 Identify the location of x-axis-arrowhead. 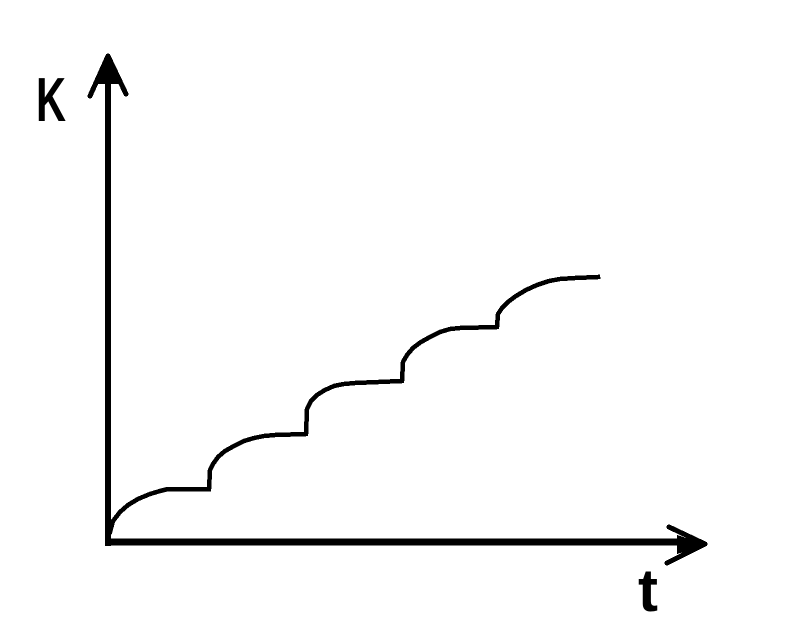
(686, 545).